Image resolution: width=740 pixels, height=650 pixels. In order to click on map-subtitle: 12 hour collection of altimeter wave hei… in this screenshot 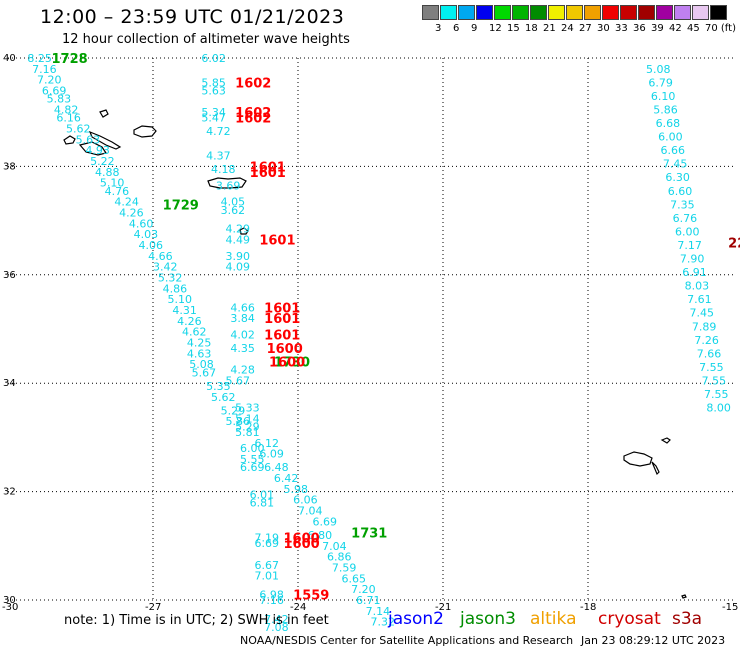, I will do `click(206, 39)`.